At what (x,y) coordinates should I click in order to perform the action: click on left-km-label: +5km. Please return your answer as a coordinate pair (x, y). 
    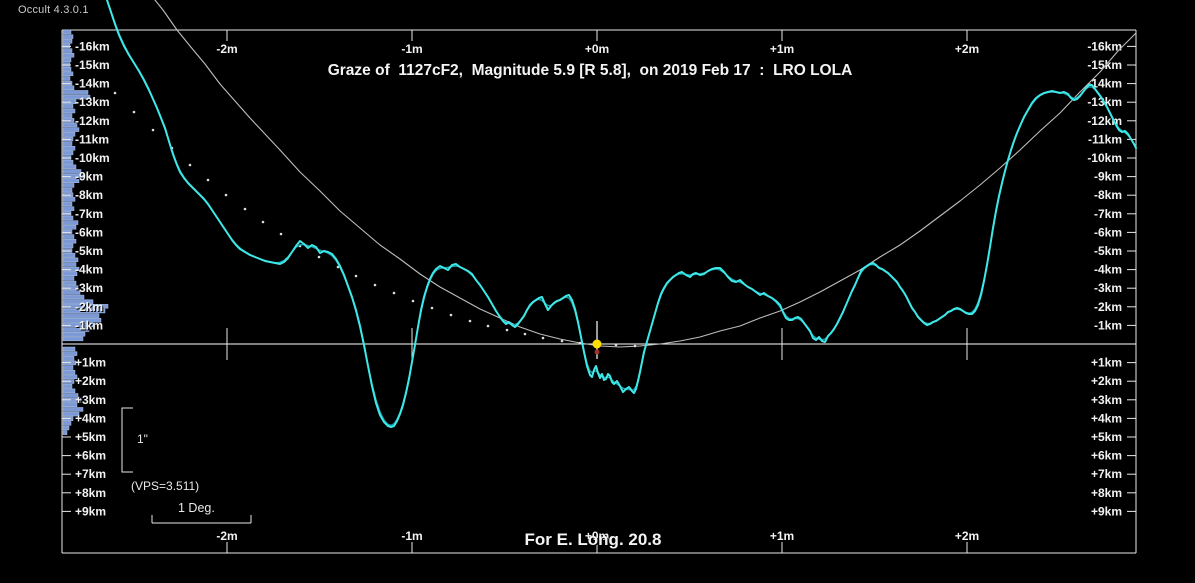
    Looking at the image, I should click on (90, 437).